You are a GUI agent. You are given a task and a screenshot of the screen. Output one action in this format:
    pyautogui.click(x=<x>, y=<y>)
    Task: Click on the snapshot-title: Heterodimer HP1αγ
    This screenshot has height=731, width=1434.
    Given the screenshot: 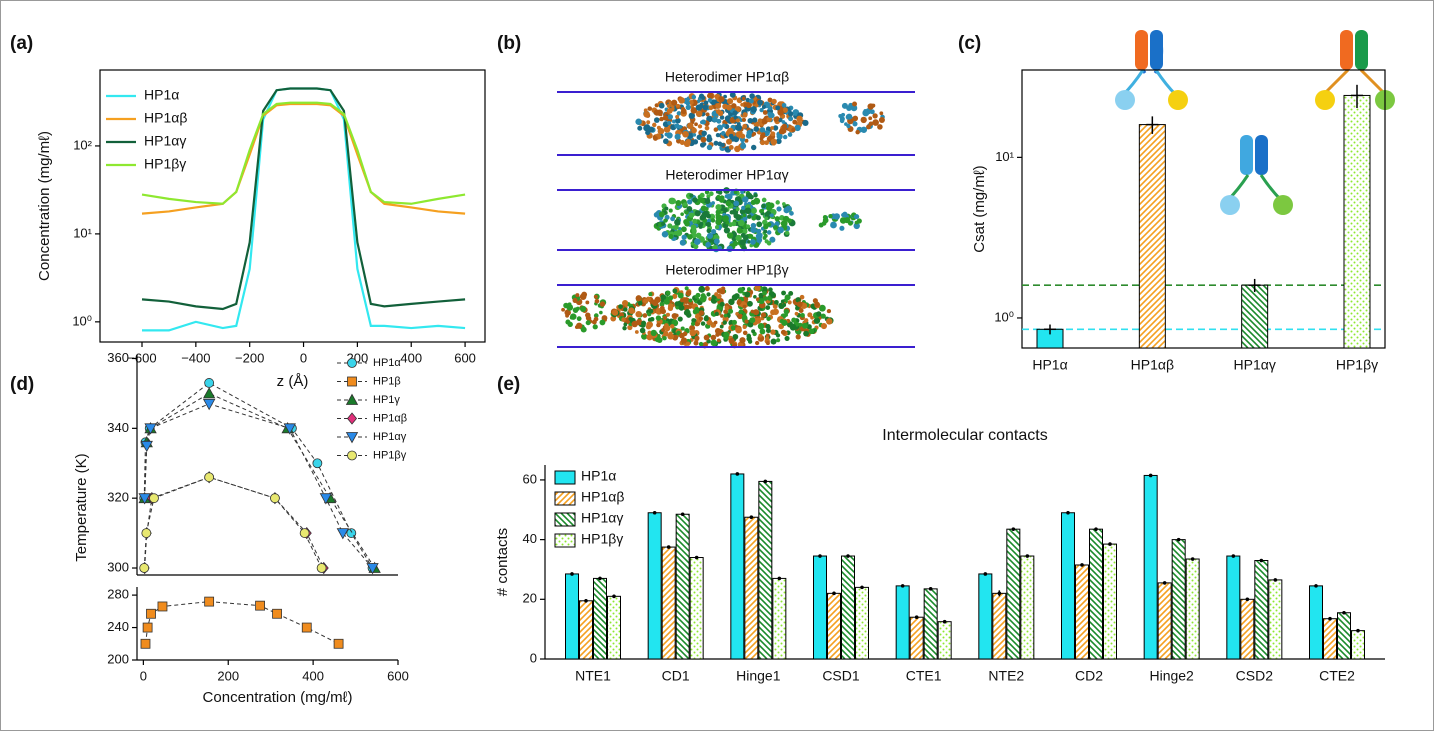 What is the action you would take?
    pyautogui.click(x=726, y=175)
    